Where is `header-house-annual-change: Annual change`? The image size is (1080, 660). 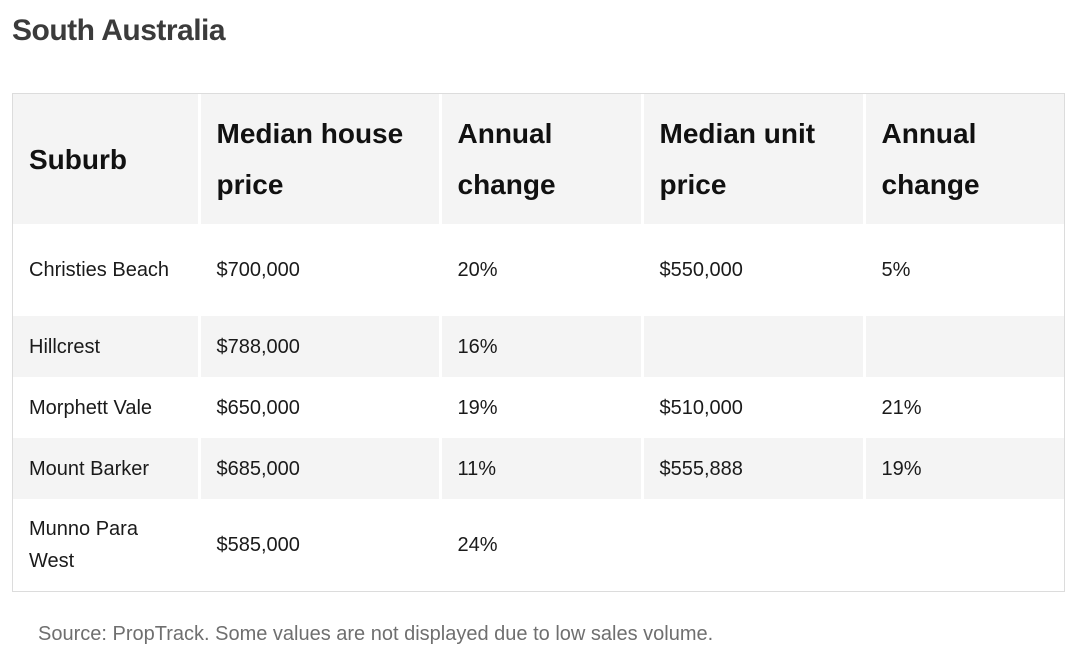
header-house-annual-change: Annual change is located at coordinates (542, 159).